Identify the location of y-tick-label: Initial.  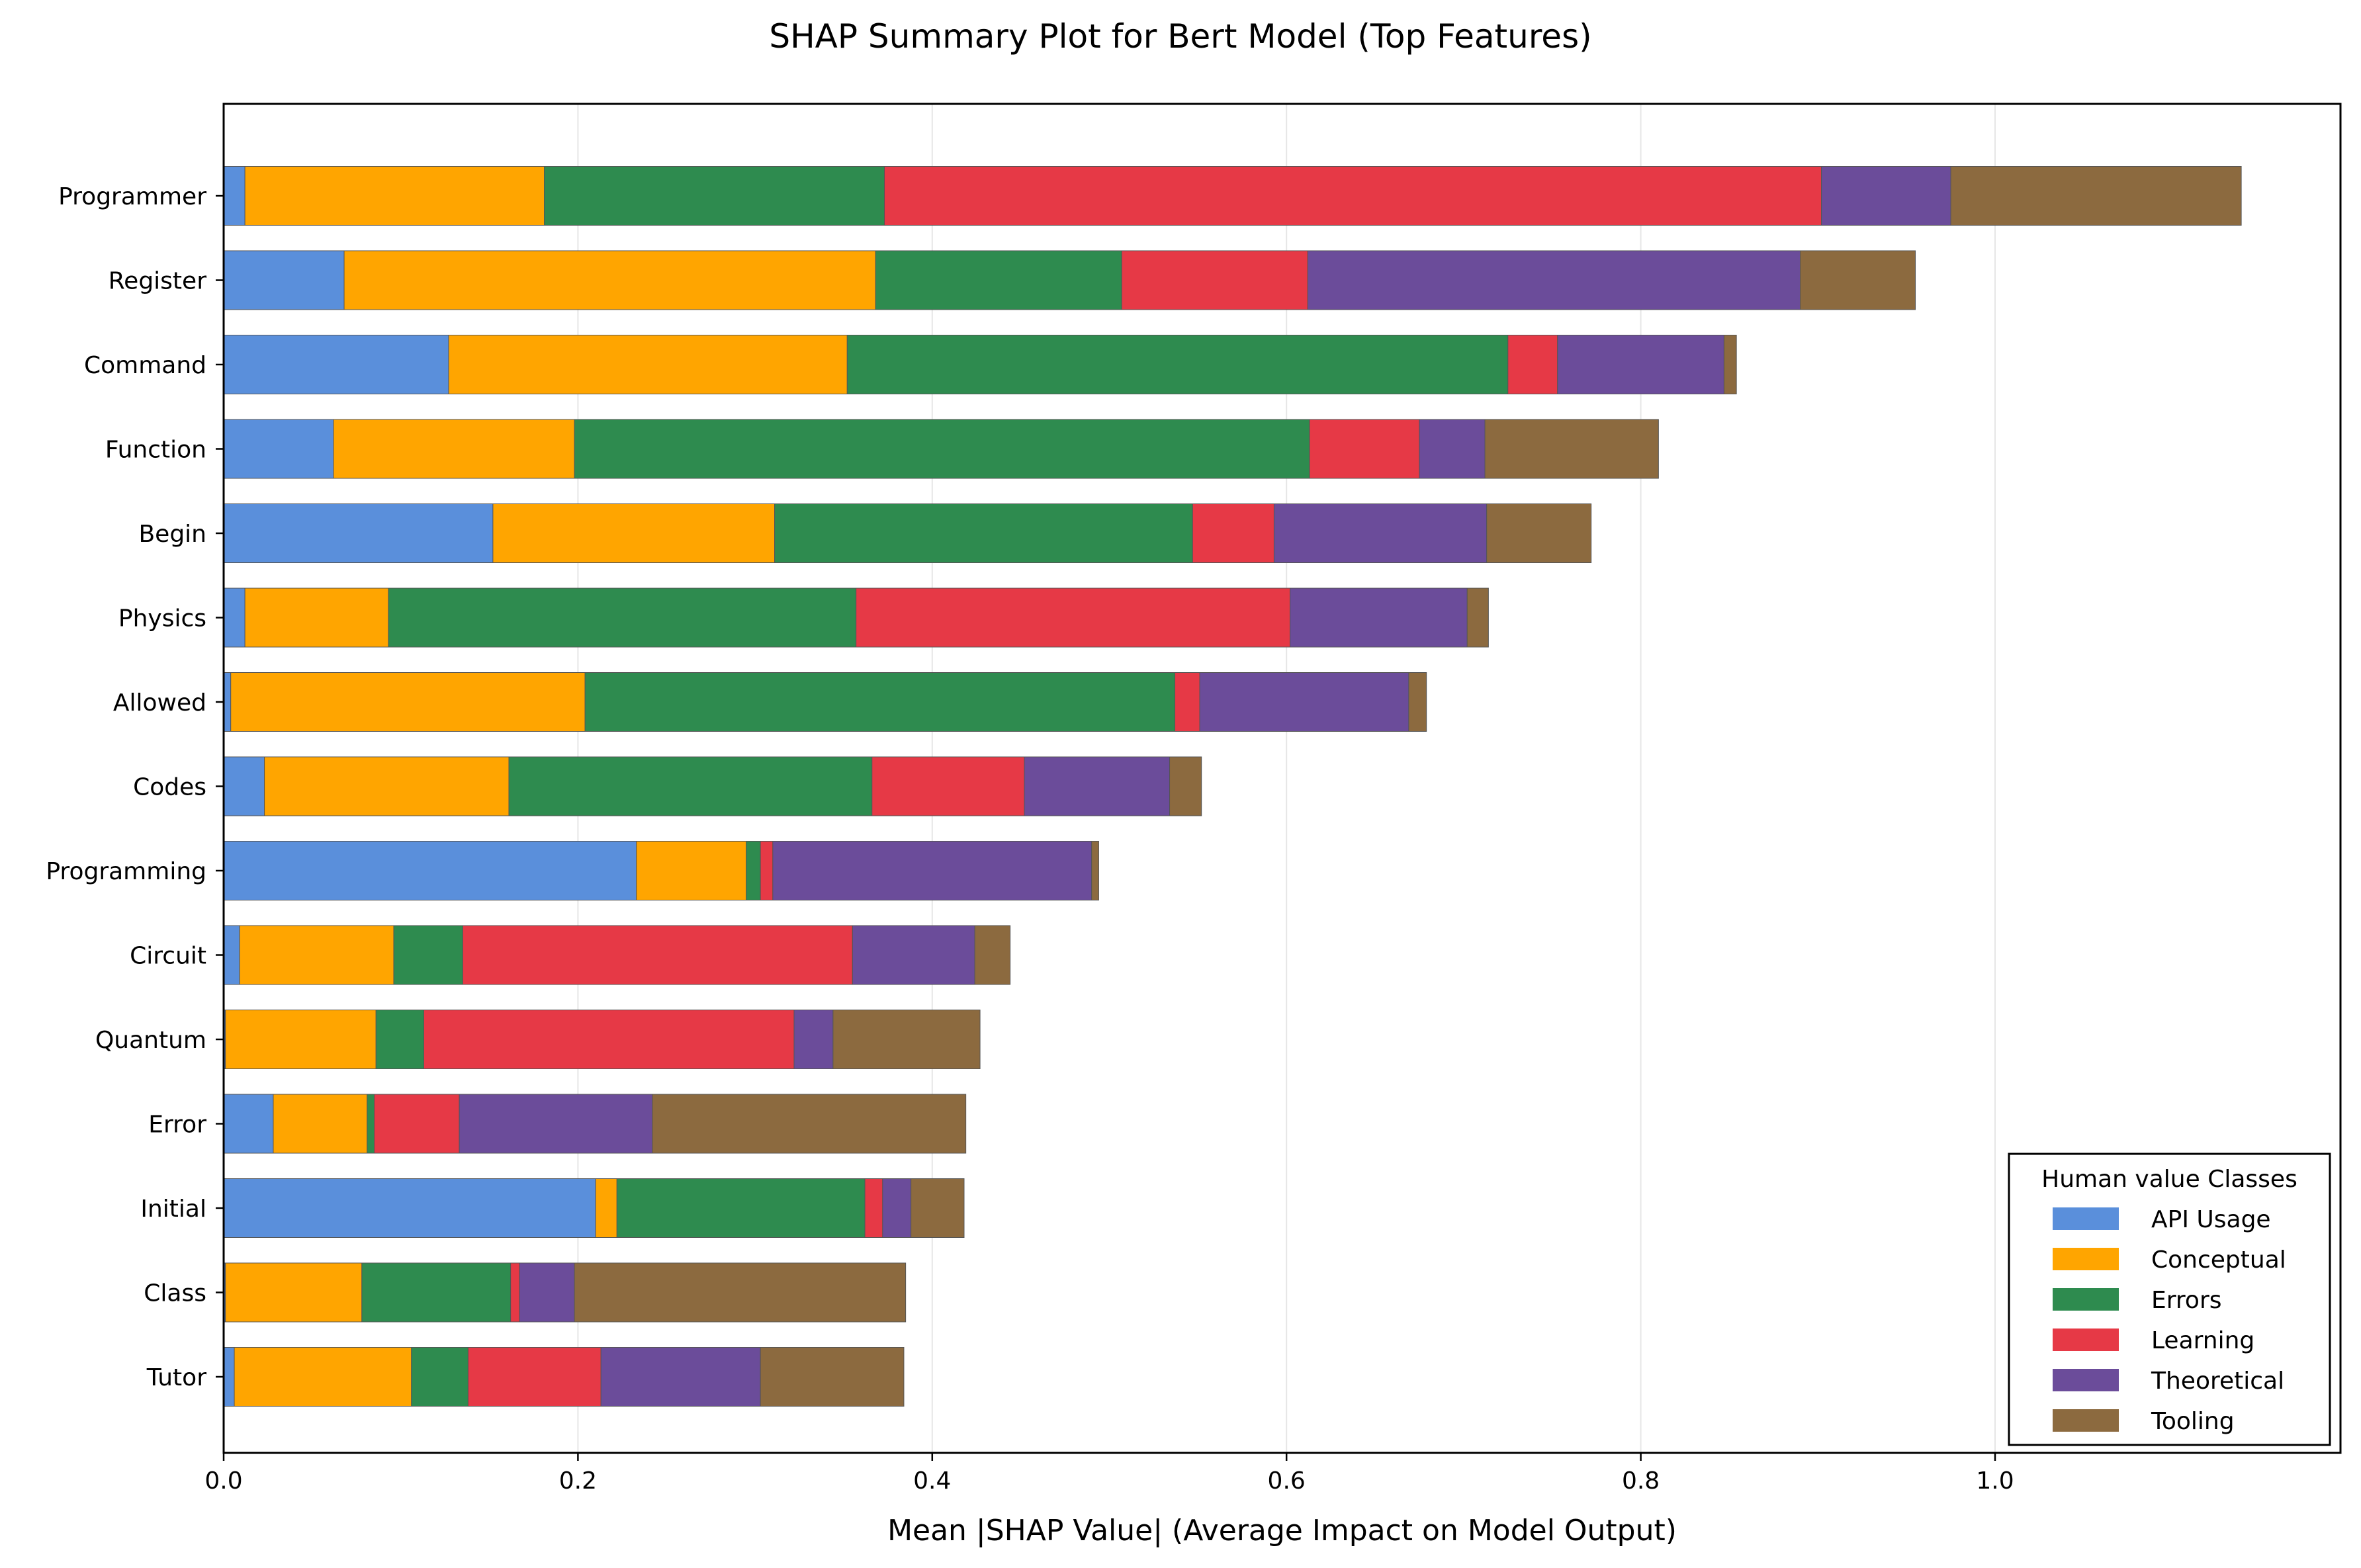
(173, 1209).